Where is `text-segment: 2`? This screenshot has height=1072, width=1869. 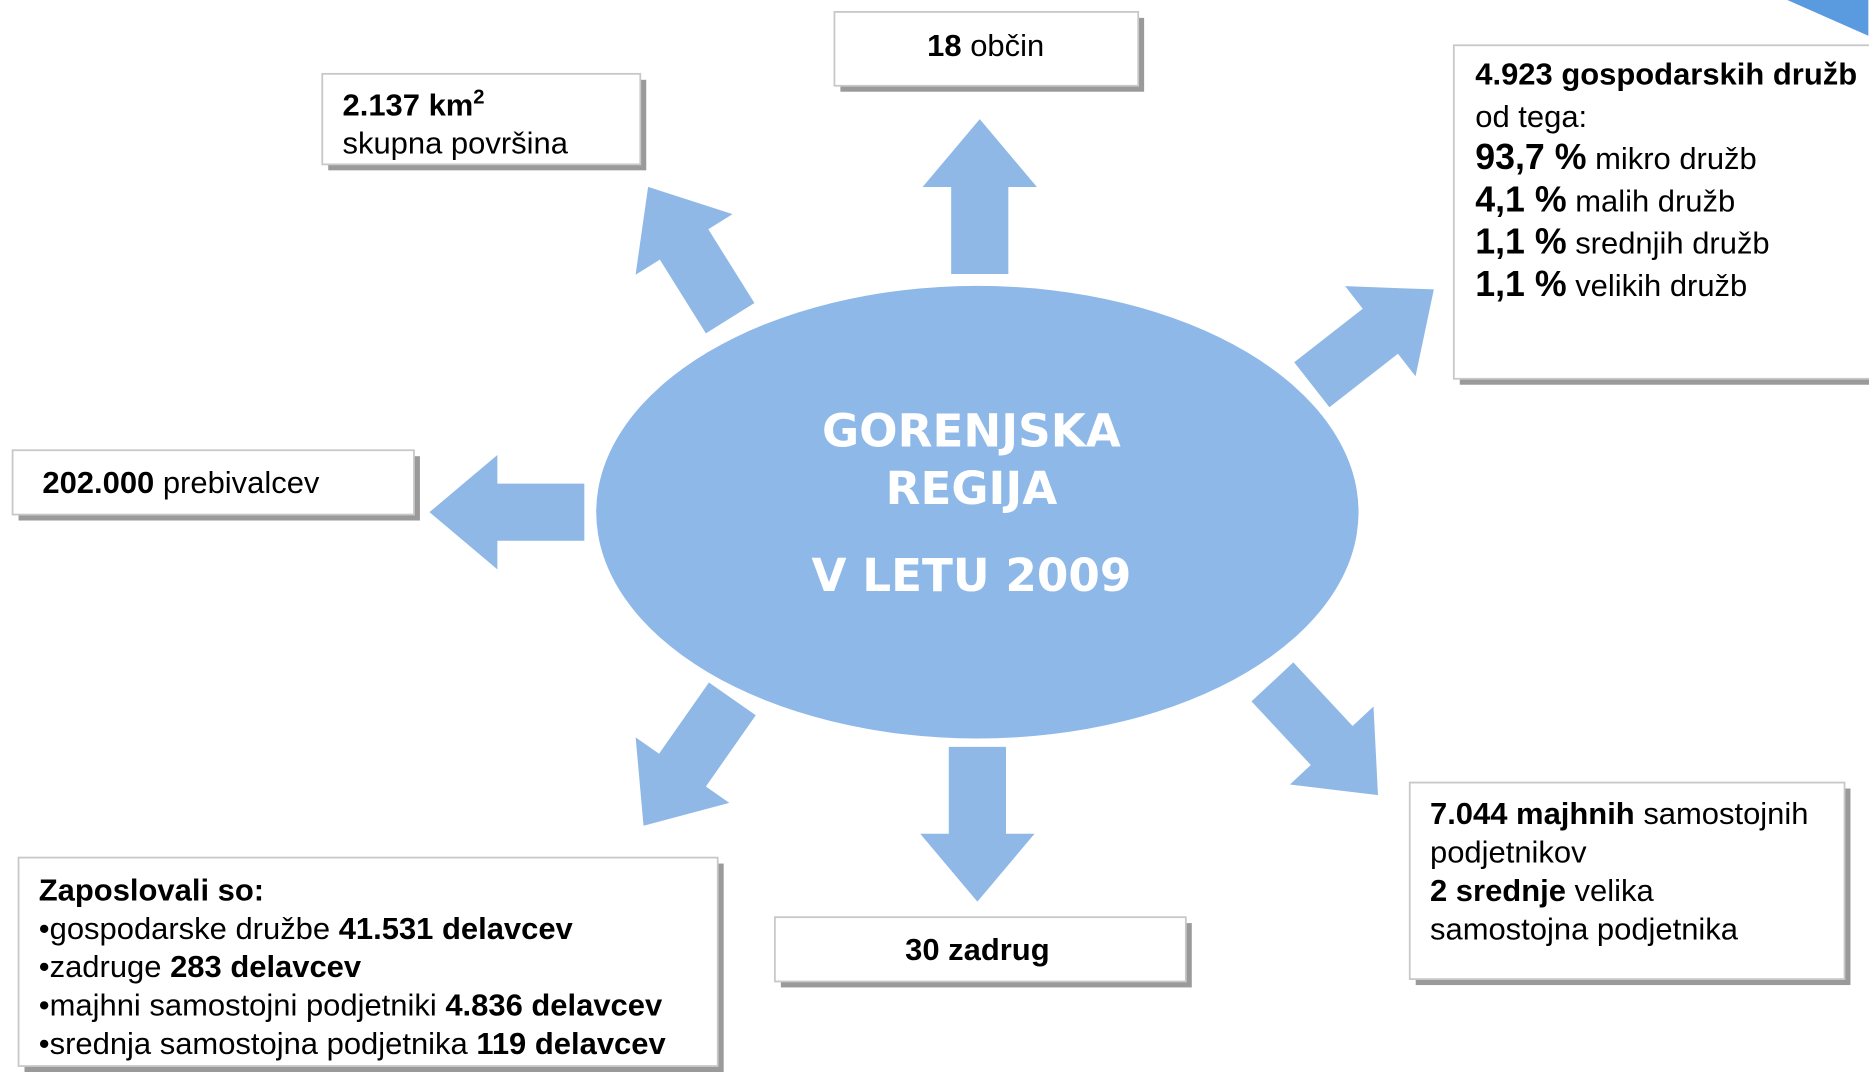 text-segment: 2 is located at coordinates (478, 98).